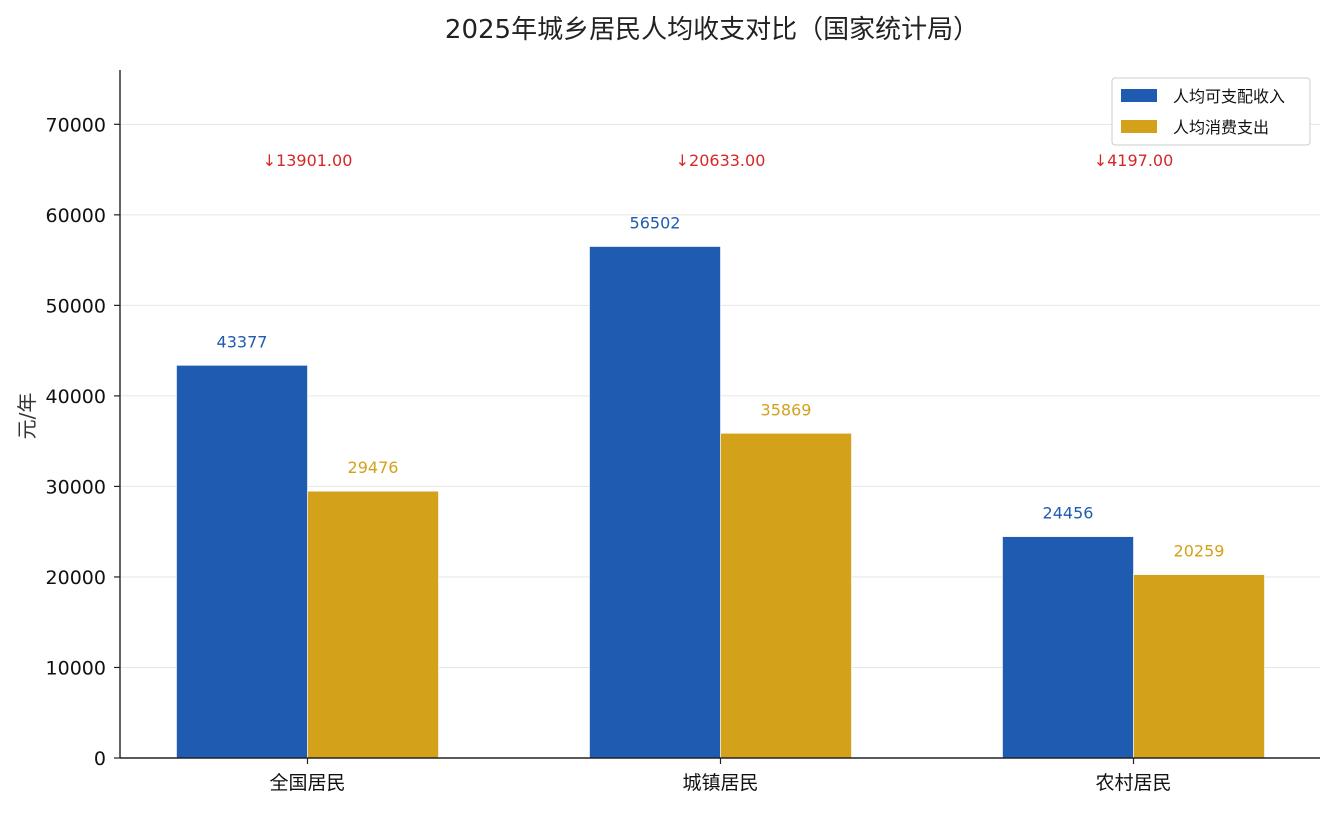 The width and height of the screenshot is (1335, 814). I want to click on y-tick-label: 50000, so click(76, 306).